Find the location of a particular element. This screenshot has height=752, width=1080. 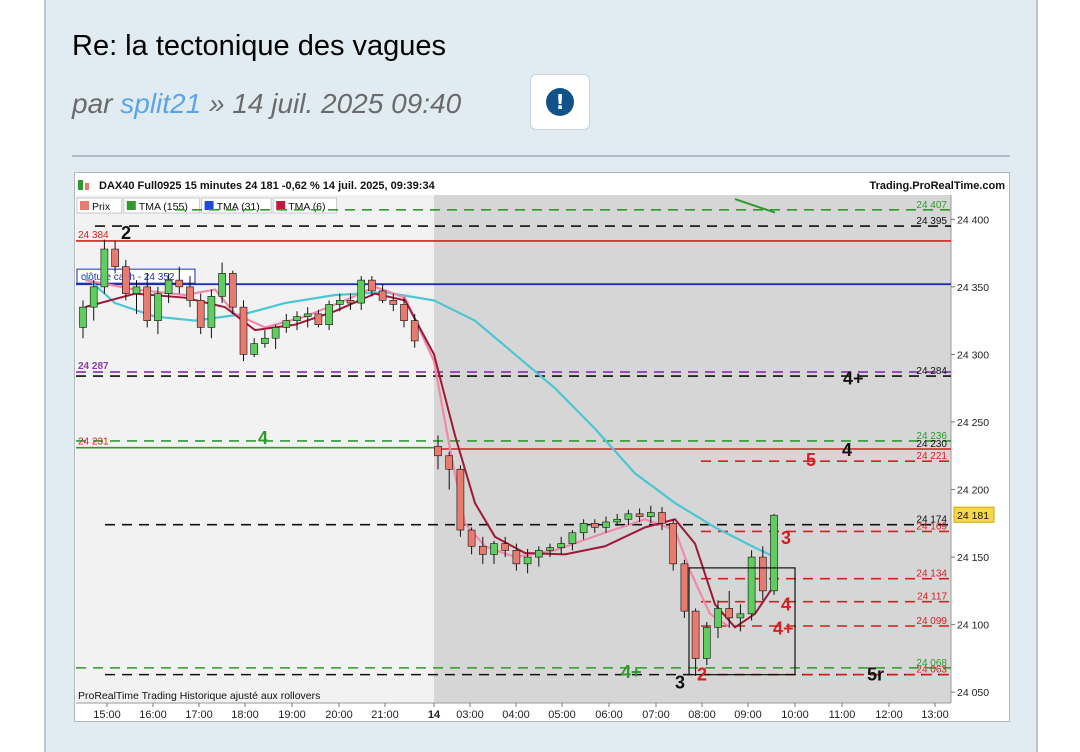

level-label: 24 169 is located at coordinates (931, 526).